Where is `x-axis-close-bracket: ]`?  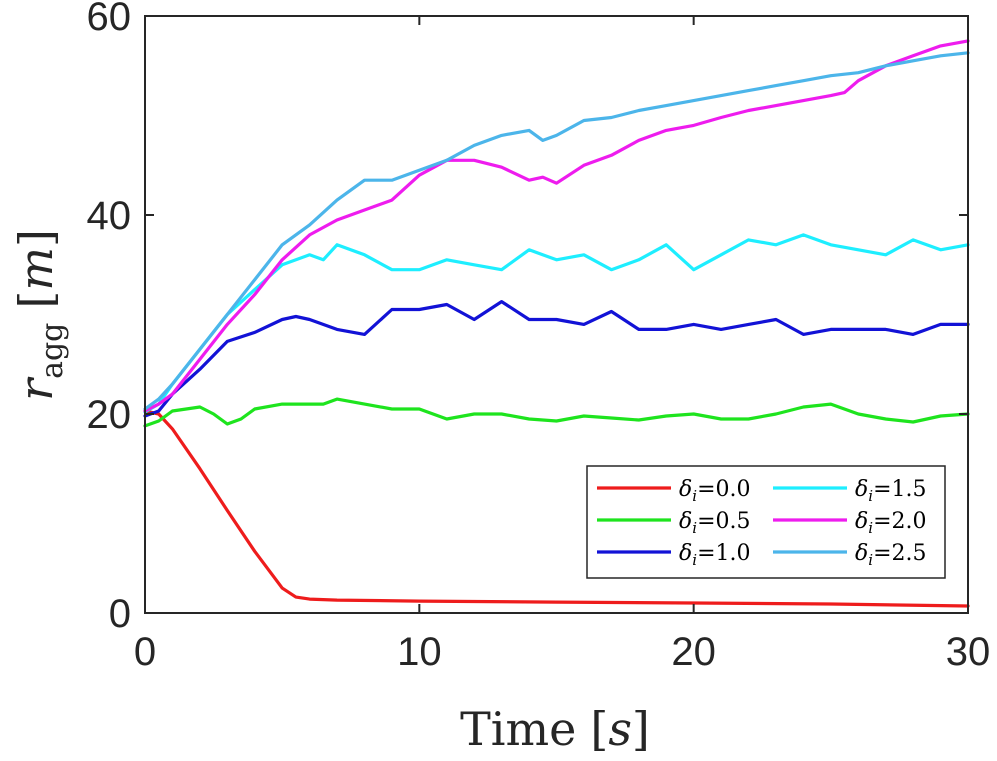 x-axis-close-bracket: ] is located at coordinates (641, 729).